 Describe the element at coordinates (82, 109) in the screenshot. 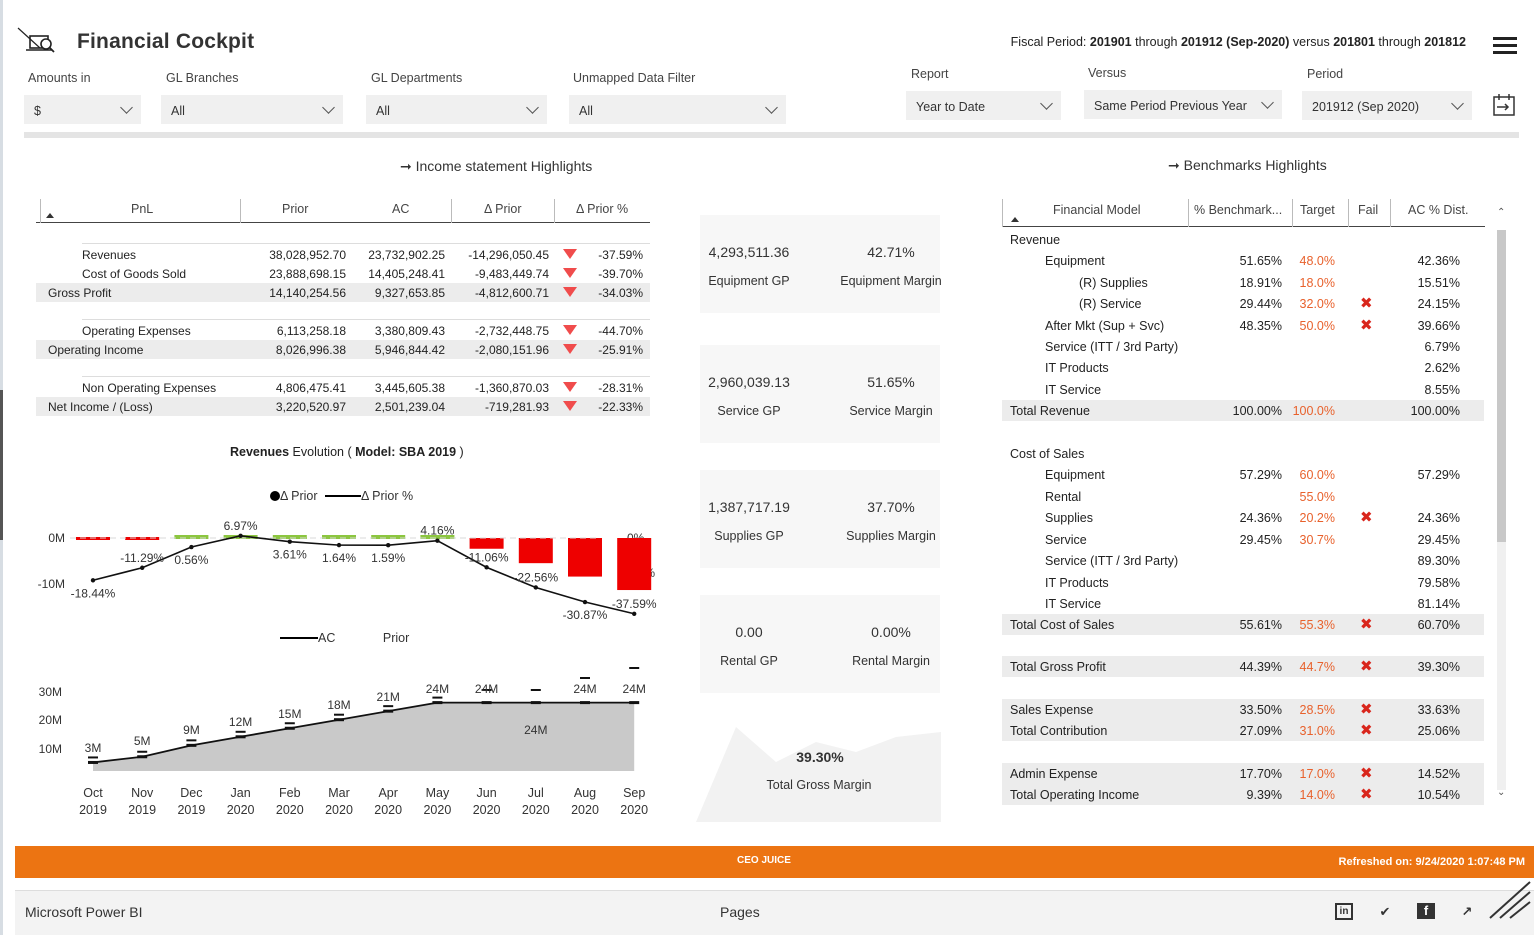

I see `amounts-dropdown: $` at that location.